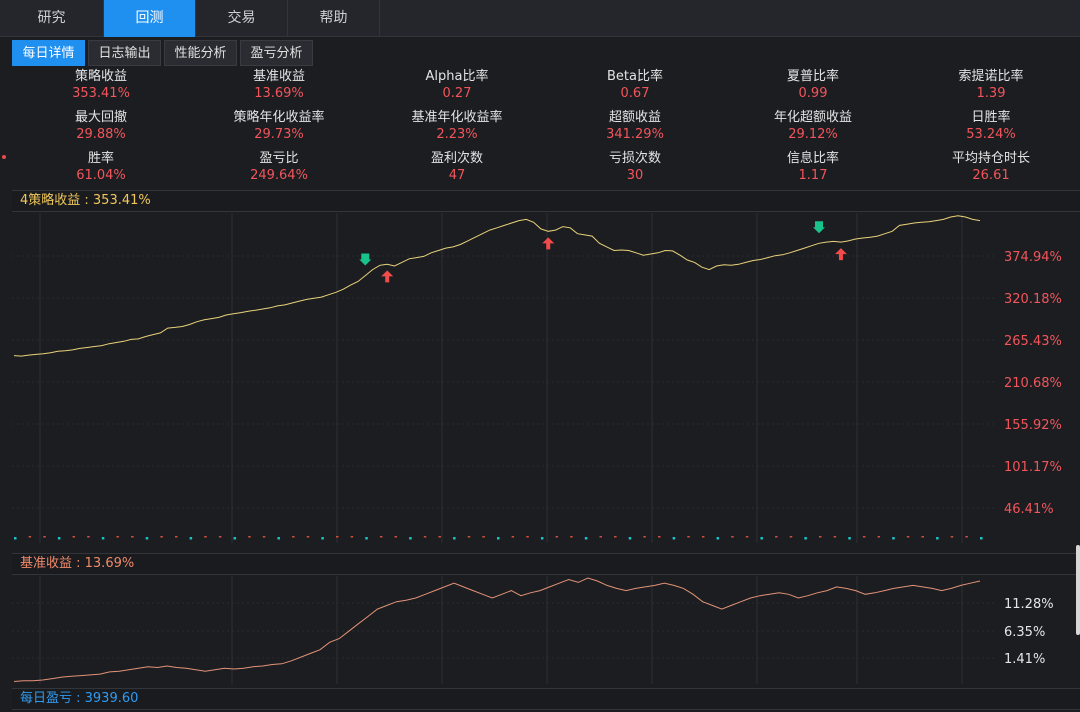  I want to click on subtab-performance-analysis: 性能分析, so click(200, 53).